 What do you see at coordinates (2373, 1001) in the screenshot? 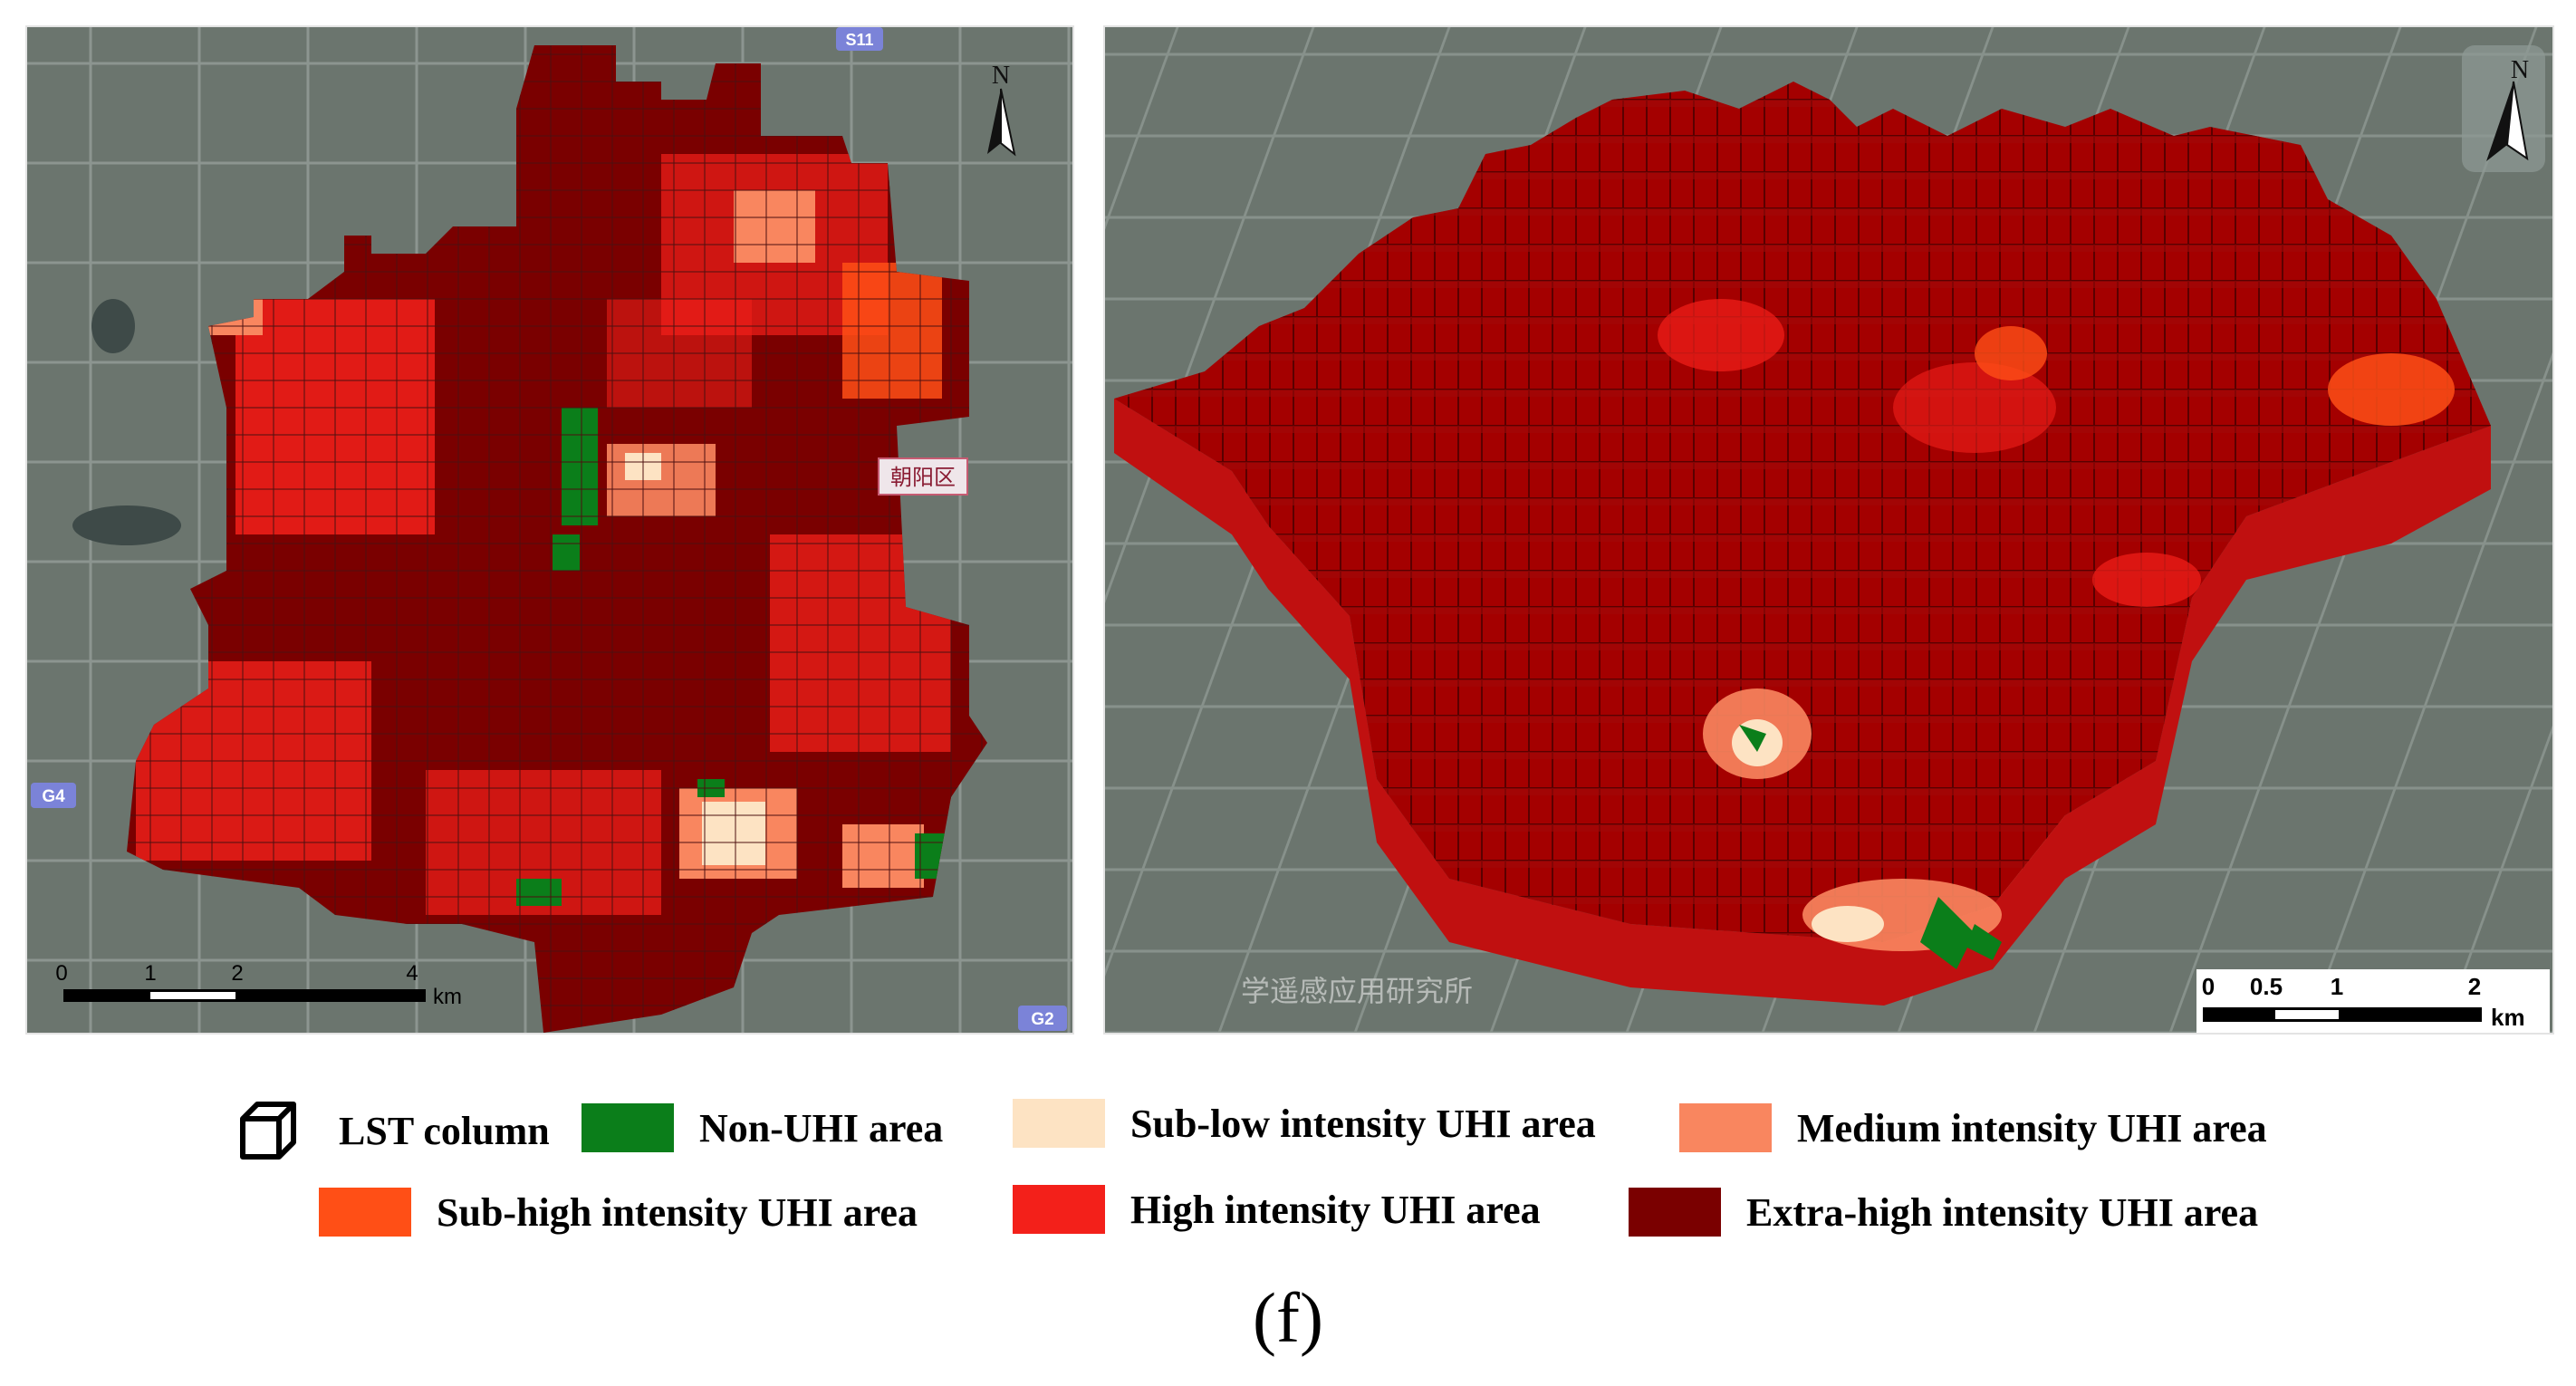
I see `scale-bar-3d: 0 0.5 1 2 km` at bounding box center [2373, 1001].